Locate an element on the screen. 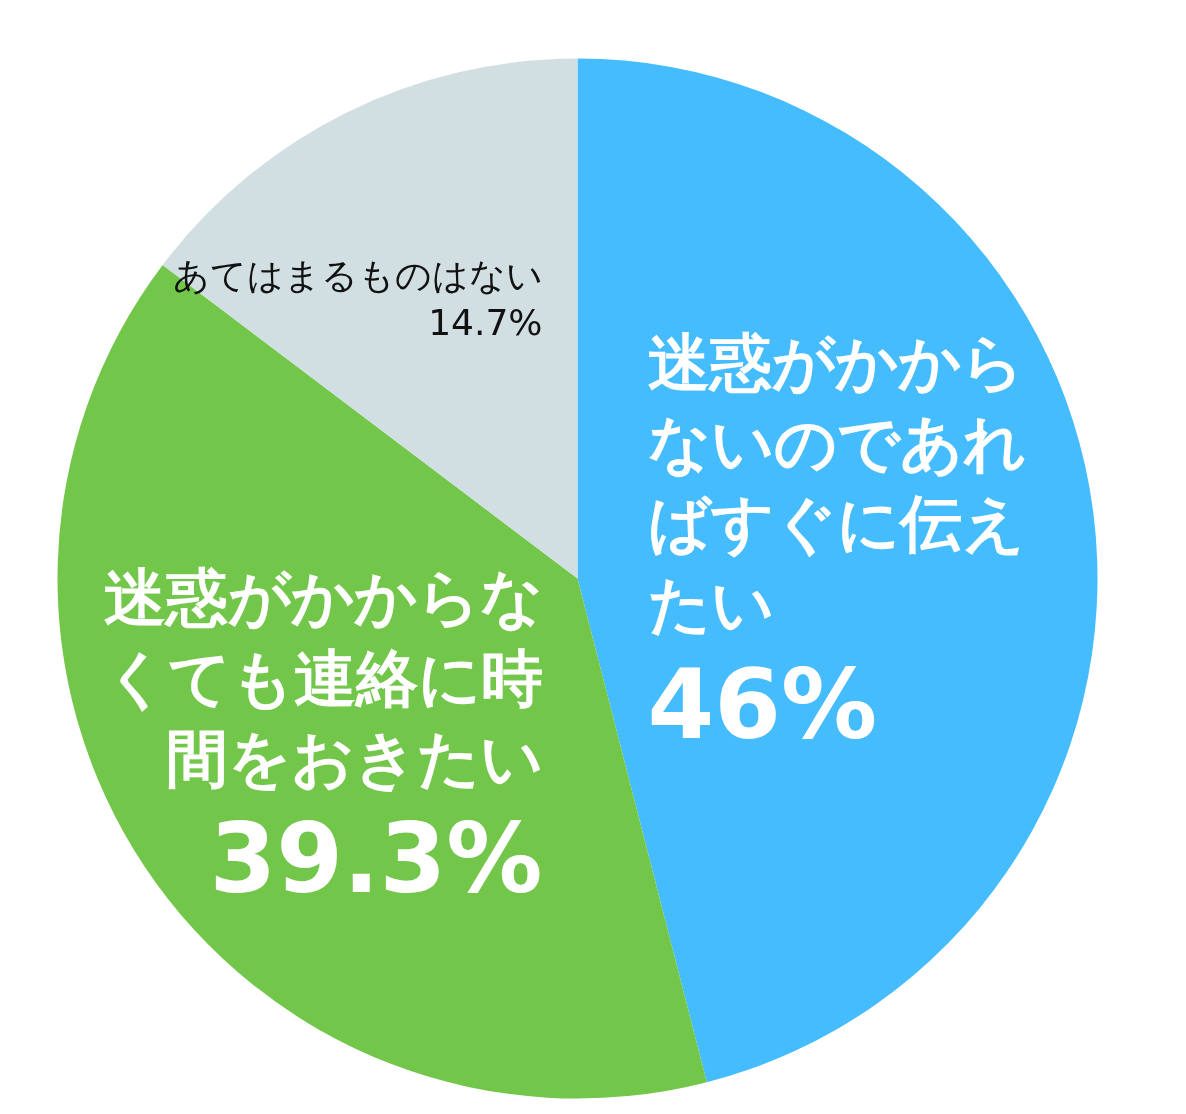  data-label: 39.3% is located at coordinates (376, 858).